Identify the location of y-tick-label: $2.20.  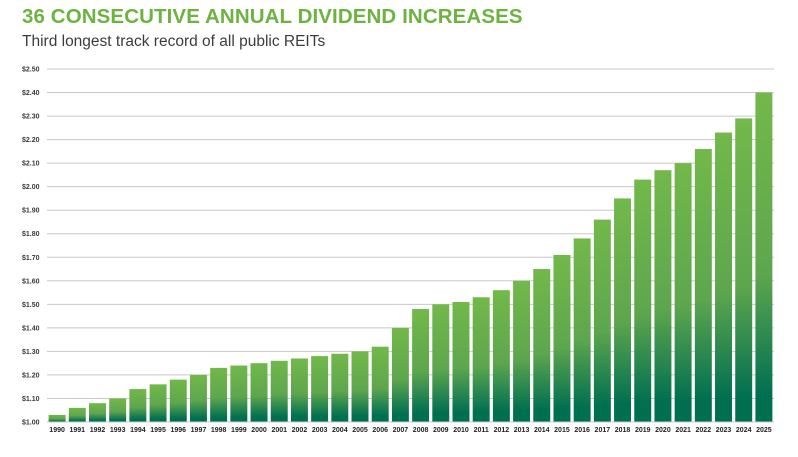
(31, 140).